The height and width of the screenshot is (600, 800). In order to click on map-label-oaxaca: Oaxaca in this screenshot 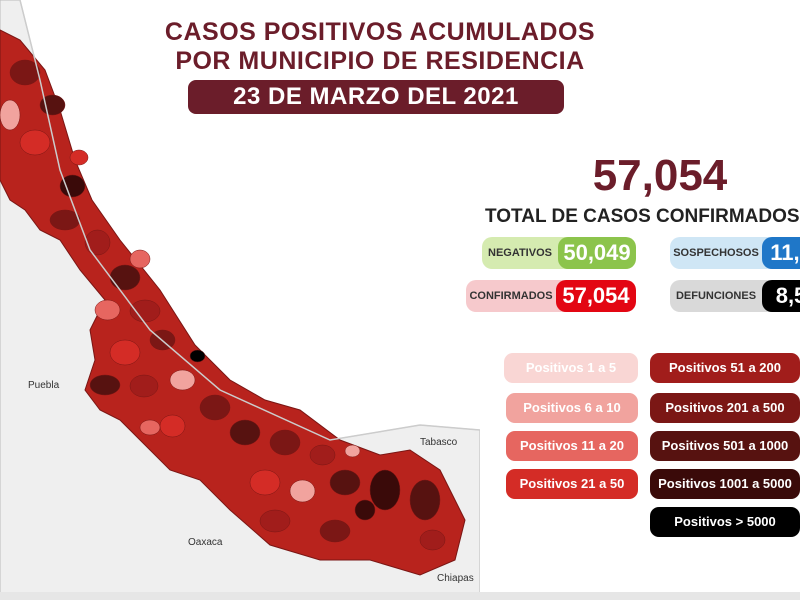, I will do `click(205, 542)`.